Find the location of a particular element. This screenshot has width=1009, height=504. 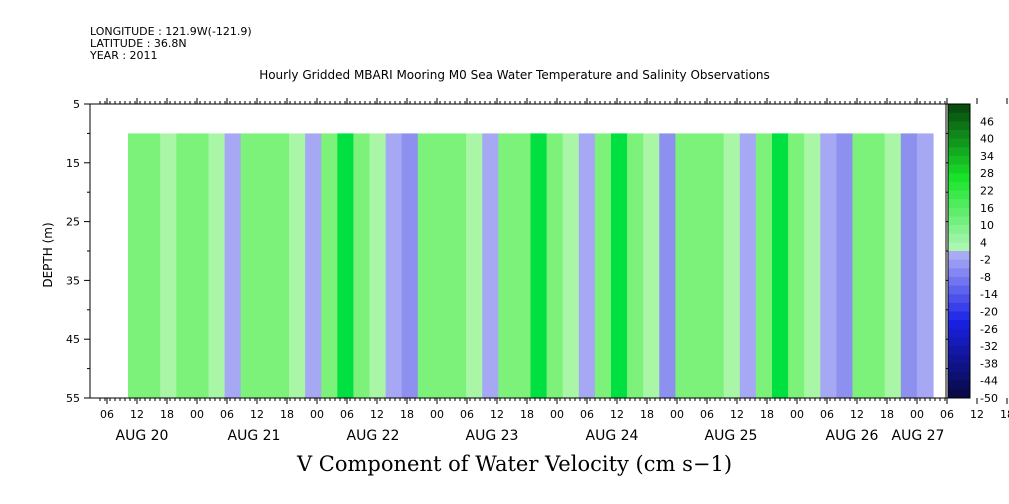

x-day-label: AUG 23 is located at coordinates (492, 436).